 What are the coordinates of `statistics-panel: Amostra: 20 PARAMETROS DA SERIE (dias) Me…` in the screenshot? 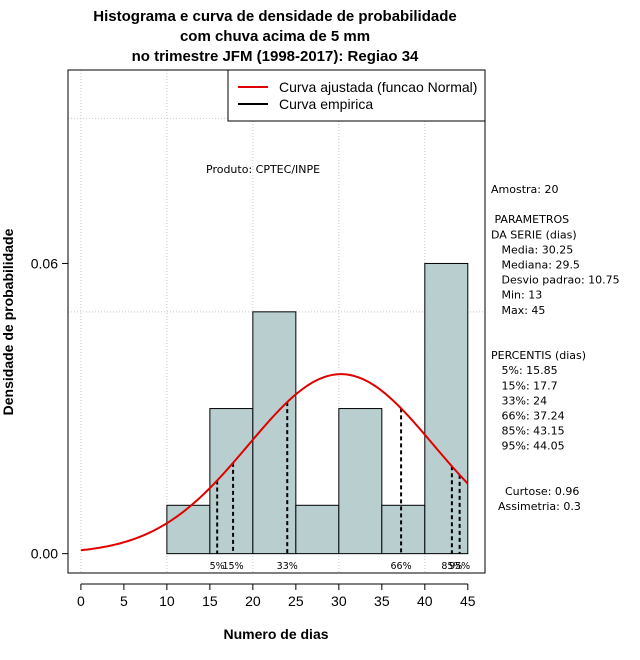 It's located at (555, 348).